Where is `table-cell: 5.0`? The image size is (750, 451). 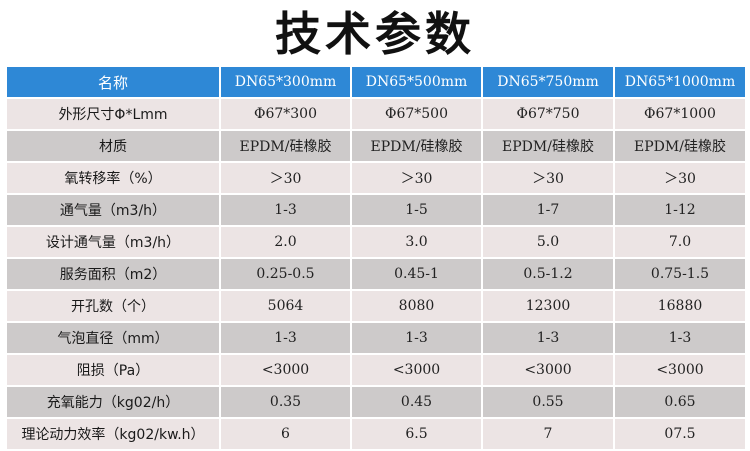
table-cell: 5.0 is located at coordinates (548, 242).